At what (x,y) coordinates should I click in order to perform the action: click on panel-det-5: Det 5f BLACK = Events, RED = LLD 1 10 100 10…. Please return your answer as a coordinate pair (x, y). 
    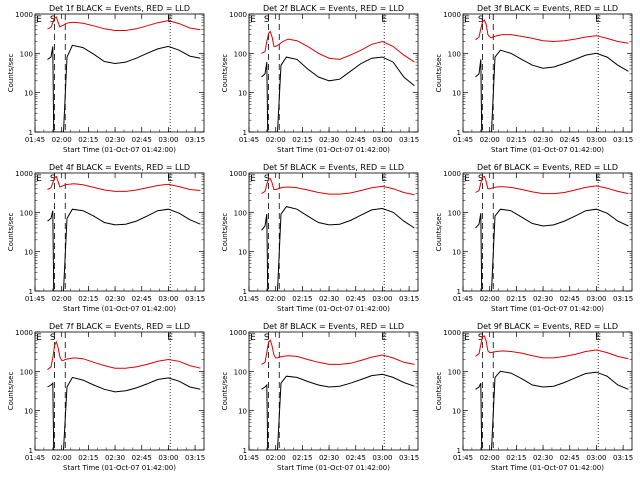
    Looking at the image, I should click on (320, 238).